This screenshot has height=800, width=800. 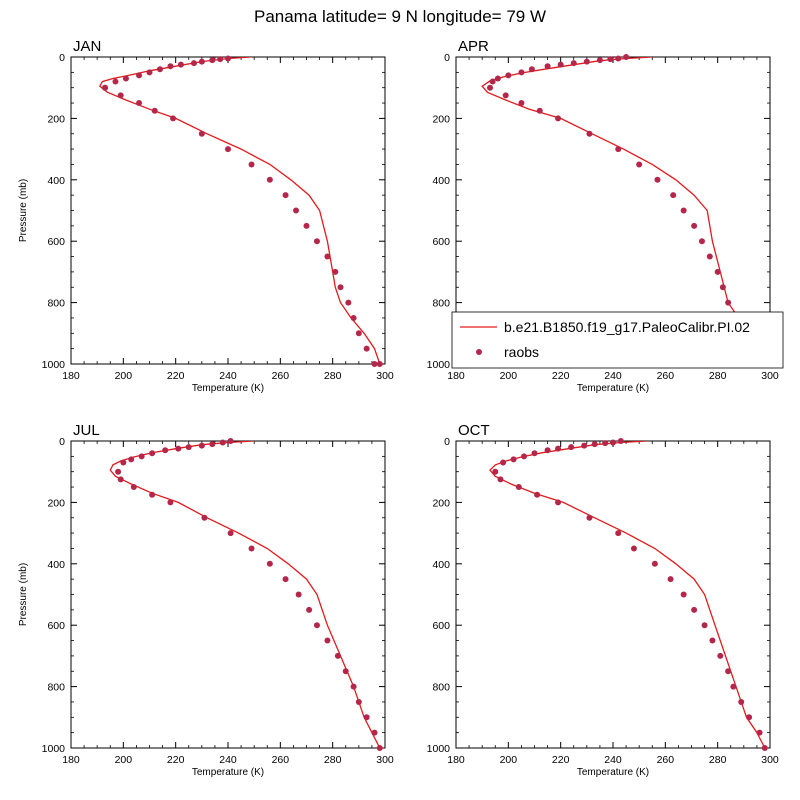 What do you see at coordinates (56, 688) in the screenshot?
I see `y-tick-label: 800` at bounding box center [56, 688].